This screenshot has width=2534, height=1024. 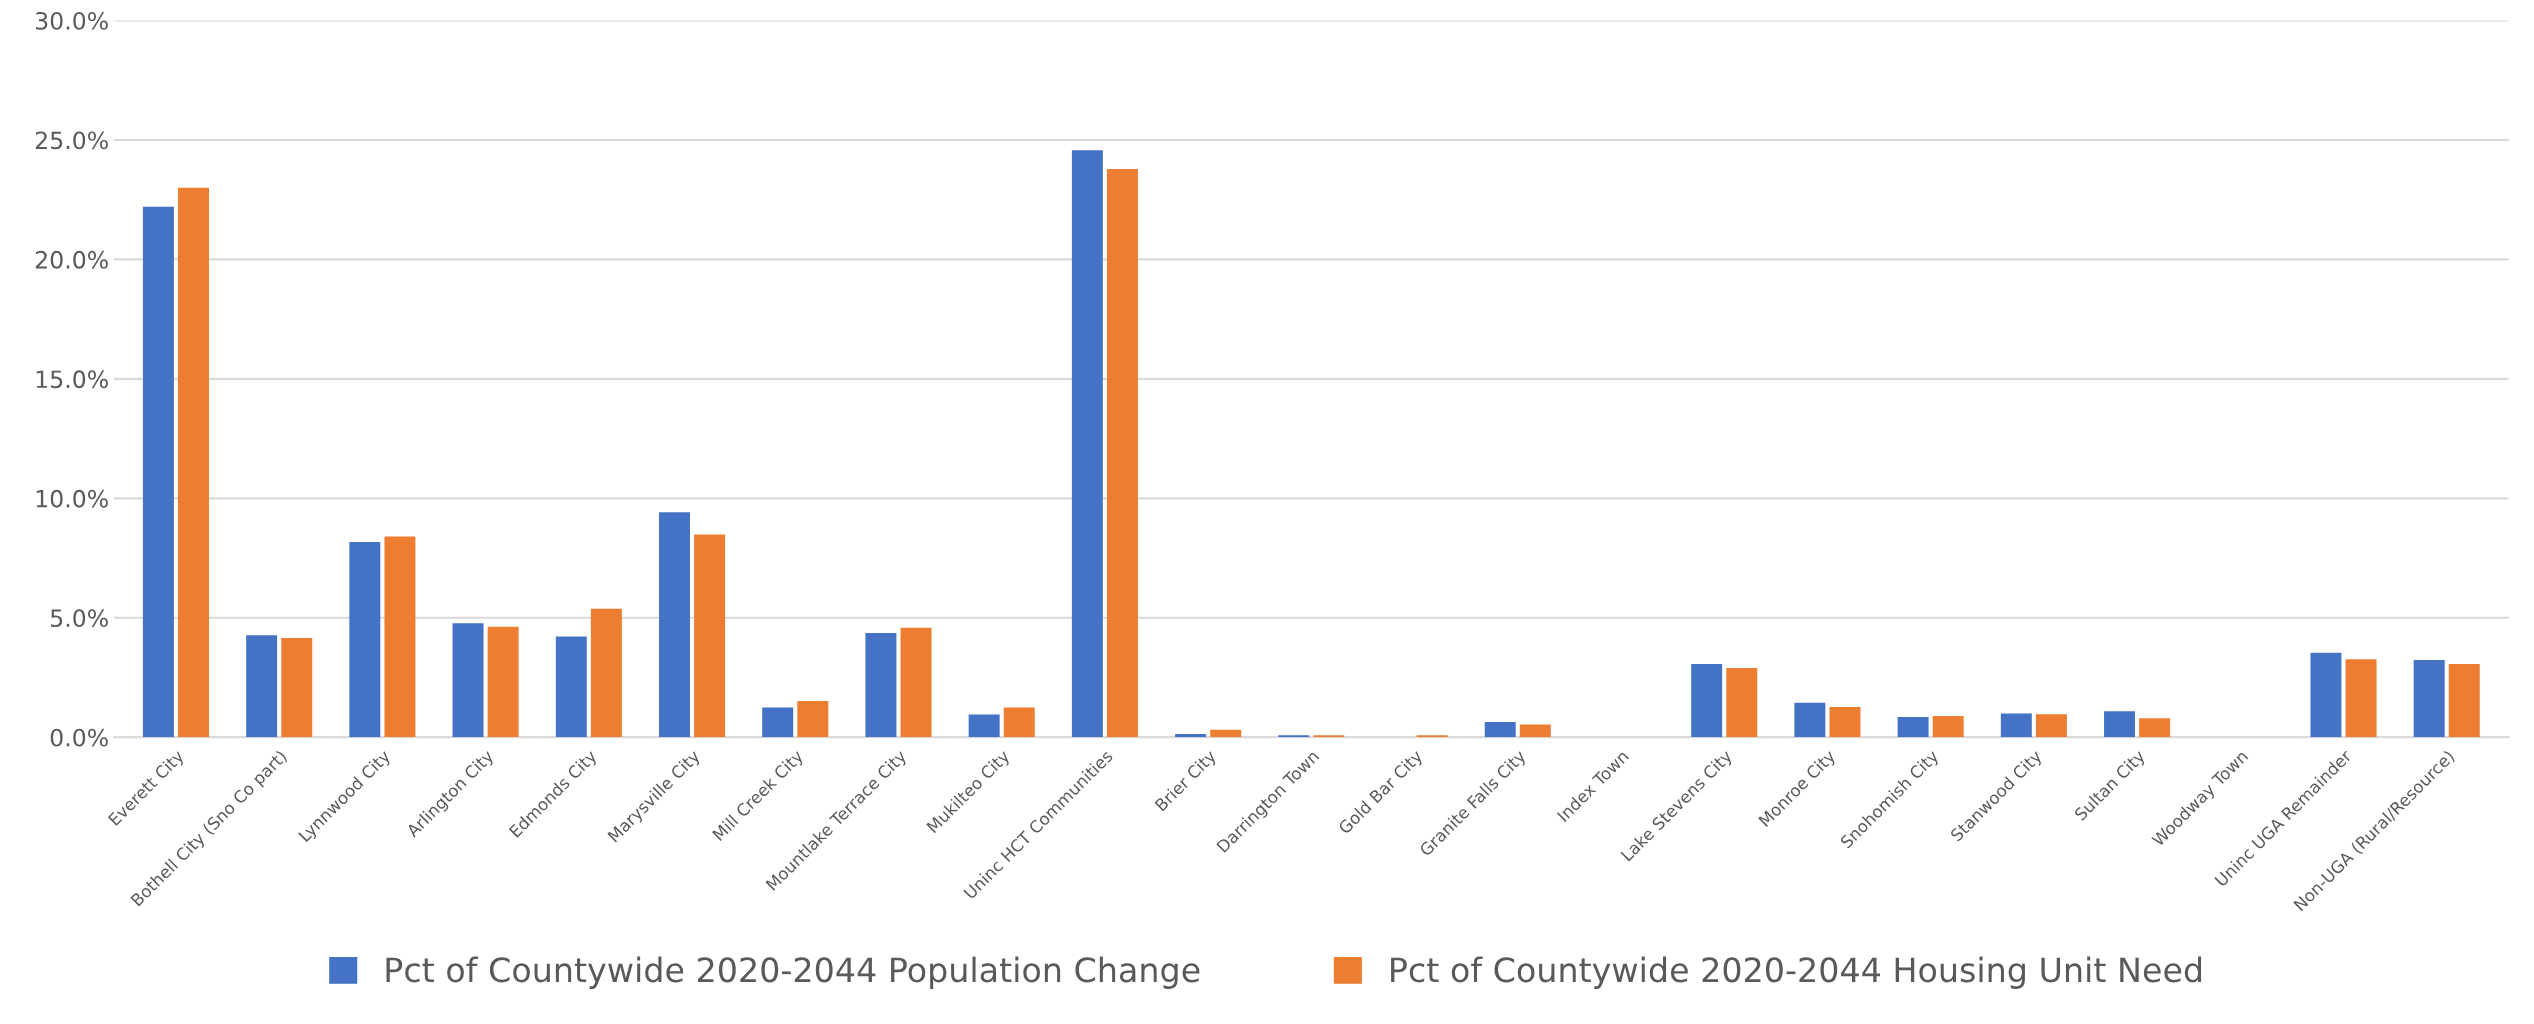 What do you see at coordinates (793, 972) in the screenshot?
I see `legend-label: Pct of Countywide 2020-2044 Population Change` at bounding box center [793, 972].